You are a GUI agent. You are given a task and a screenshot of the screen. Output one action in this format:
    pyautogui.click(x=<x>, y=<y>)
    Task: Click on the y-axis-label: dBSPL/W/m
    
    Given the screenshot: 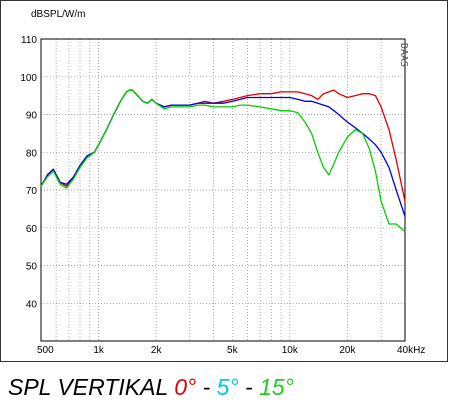 What is the action you would take?
    pyautogui.click(x=58, y=14)
    